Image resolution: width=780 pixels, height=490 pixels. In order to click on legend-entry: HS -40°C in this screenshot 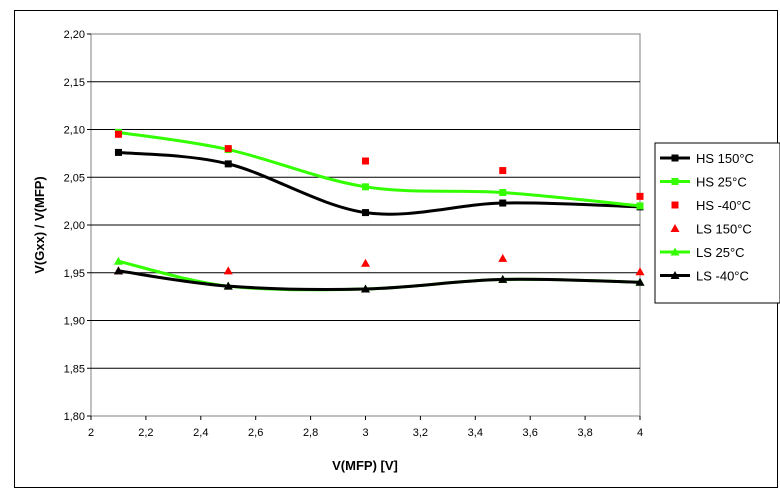, I will do `click(711, 205)`.